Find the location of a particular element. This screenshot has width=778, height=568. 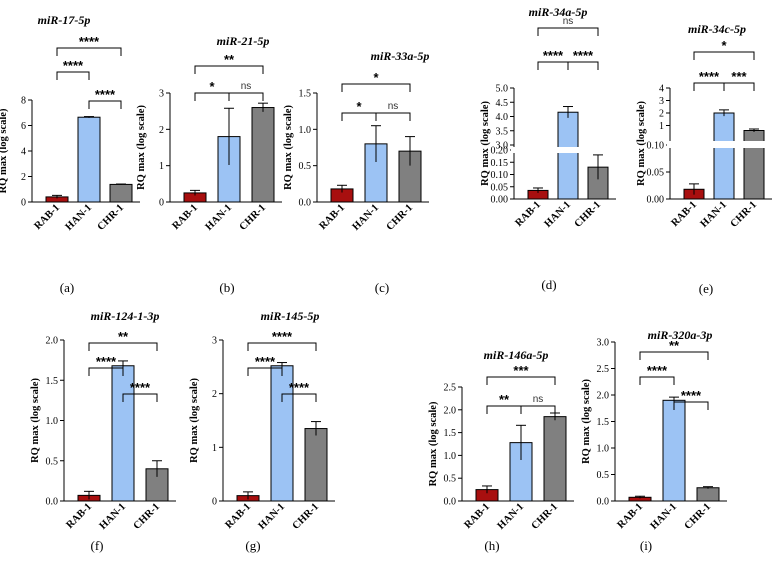

y-tick-label: 0.05 is located at coordinates (656, 173).